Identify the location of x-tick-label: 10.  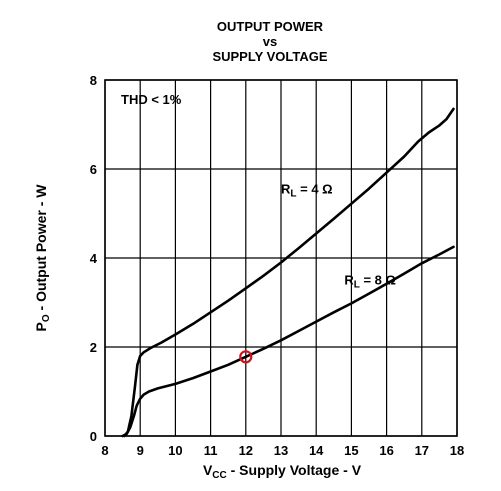
(175, 450).